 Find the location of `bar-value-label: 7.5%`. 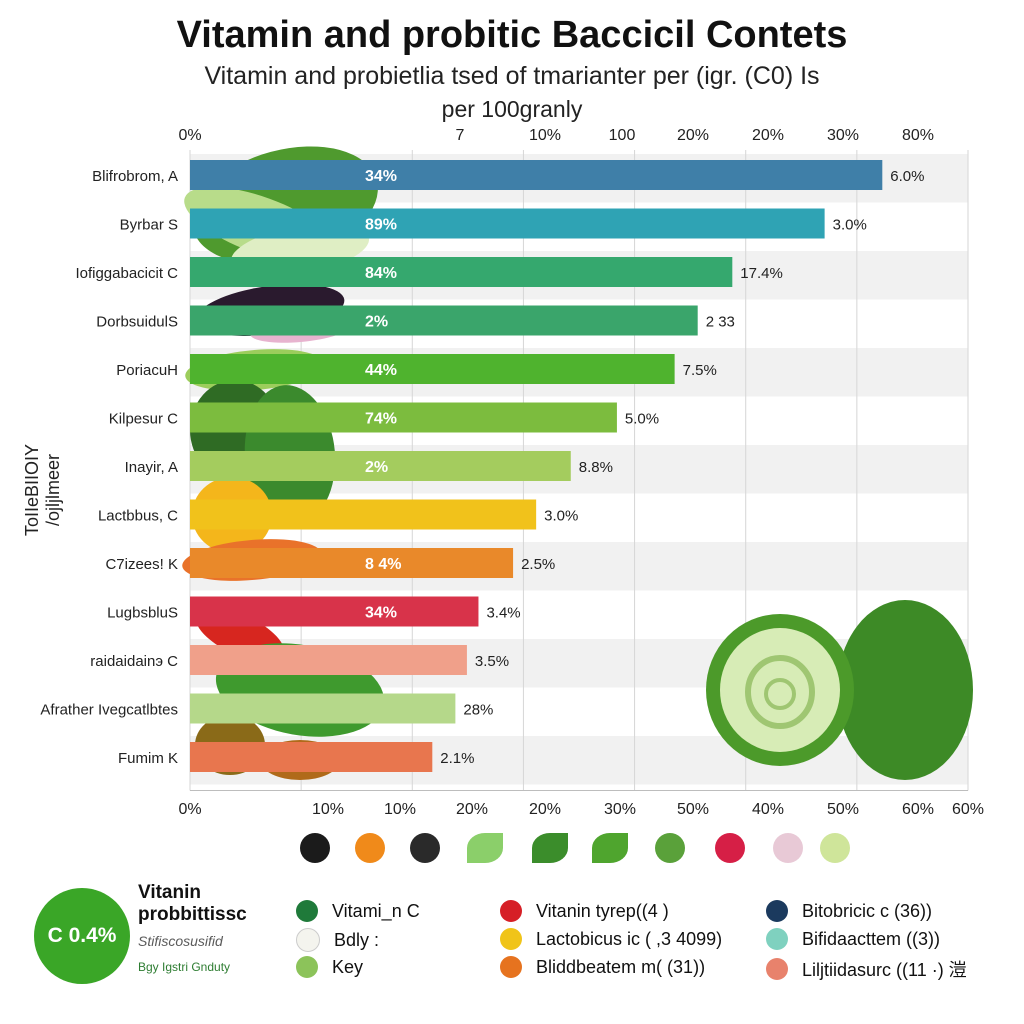

bar-value-label: 7.5% is located at coordinates (700, 370).